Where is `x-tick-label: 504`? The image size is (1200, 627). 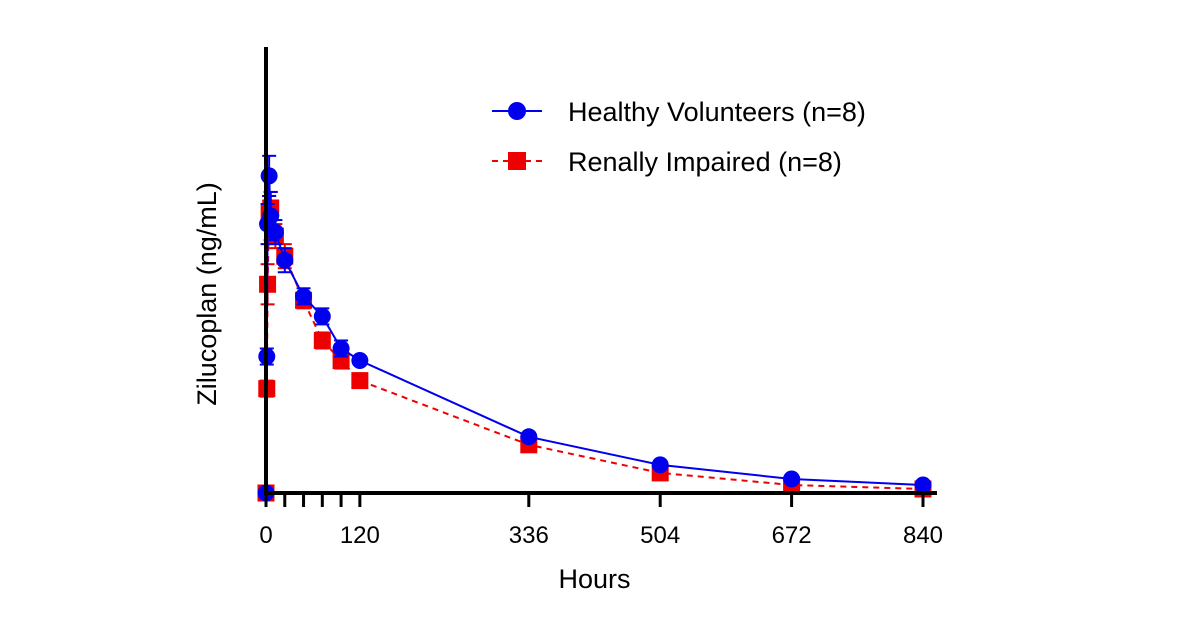 x-tick-label: 504 is located at coordinates (660, 535).